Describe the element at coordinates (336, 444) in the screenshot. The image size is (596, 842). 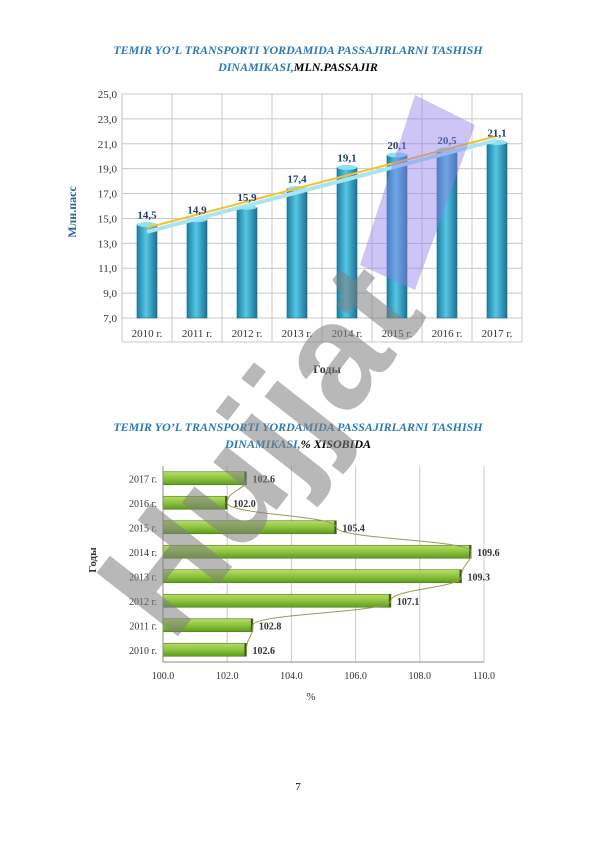
I see `chart2-title-unit: % XISOBIDA` at that location.